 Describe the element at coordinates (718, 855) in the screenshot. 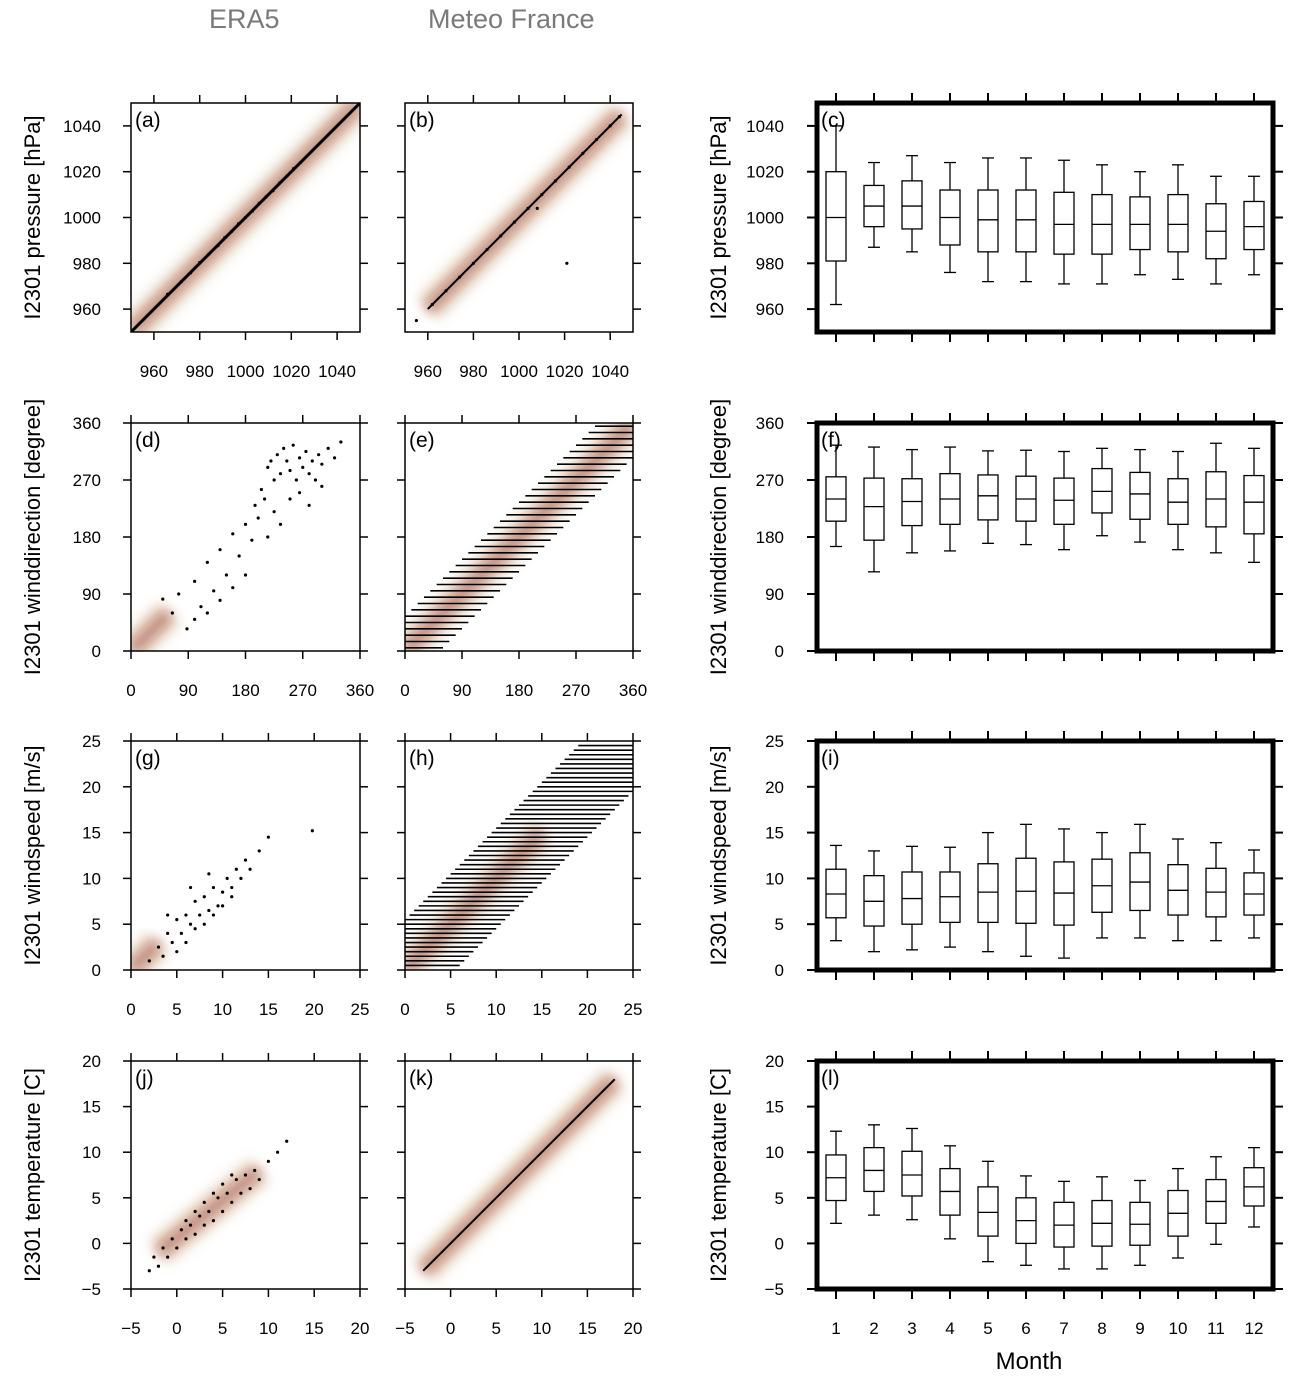

I see `y-axis-label: I2301 windspeed [m/s]` at that location.